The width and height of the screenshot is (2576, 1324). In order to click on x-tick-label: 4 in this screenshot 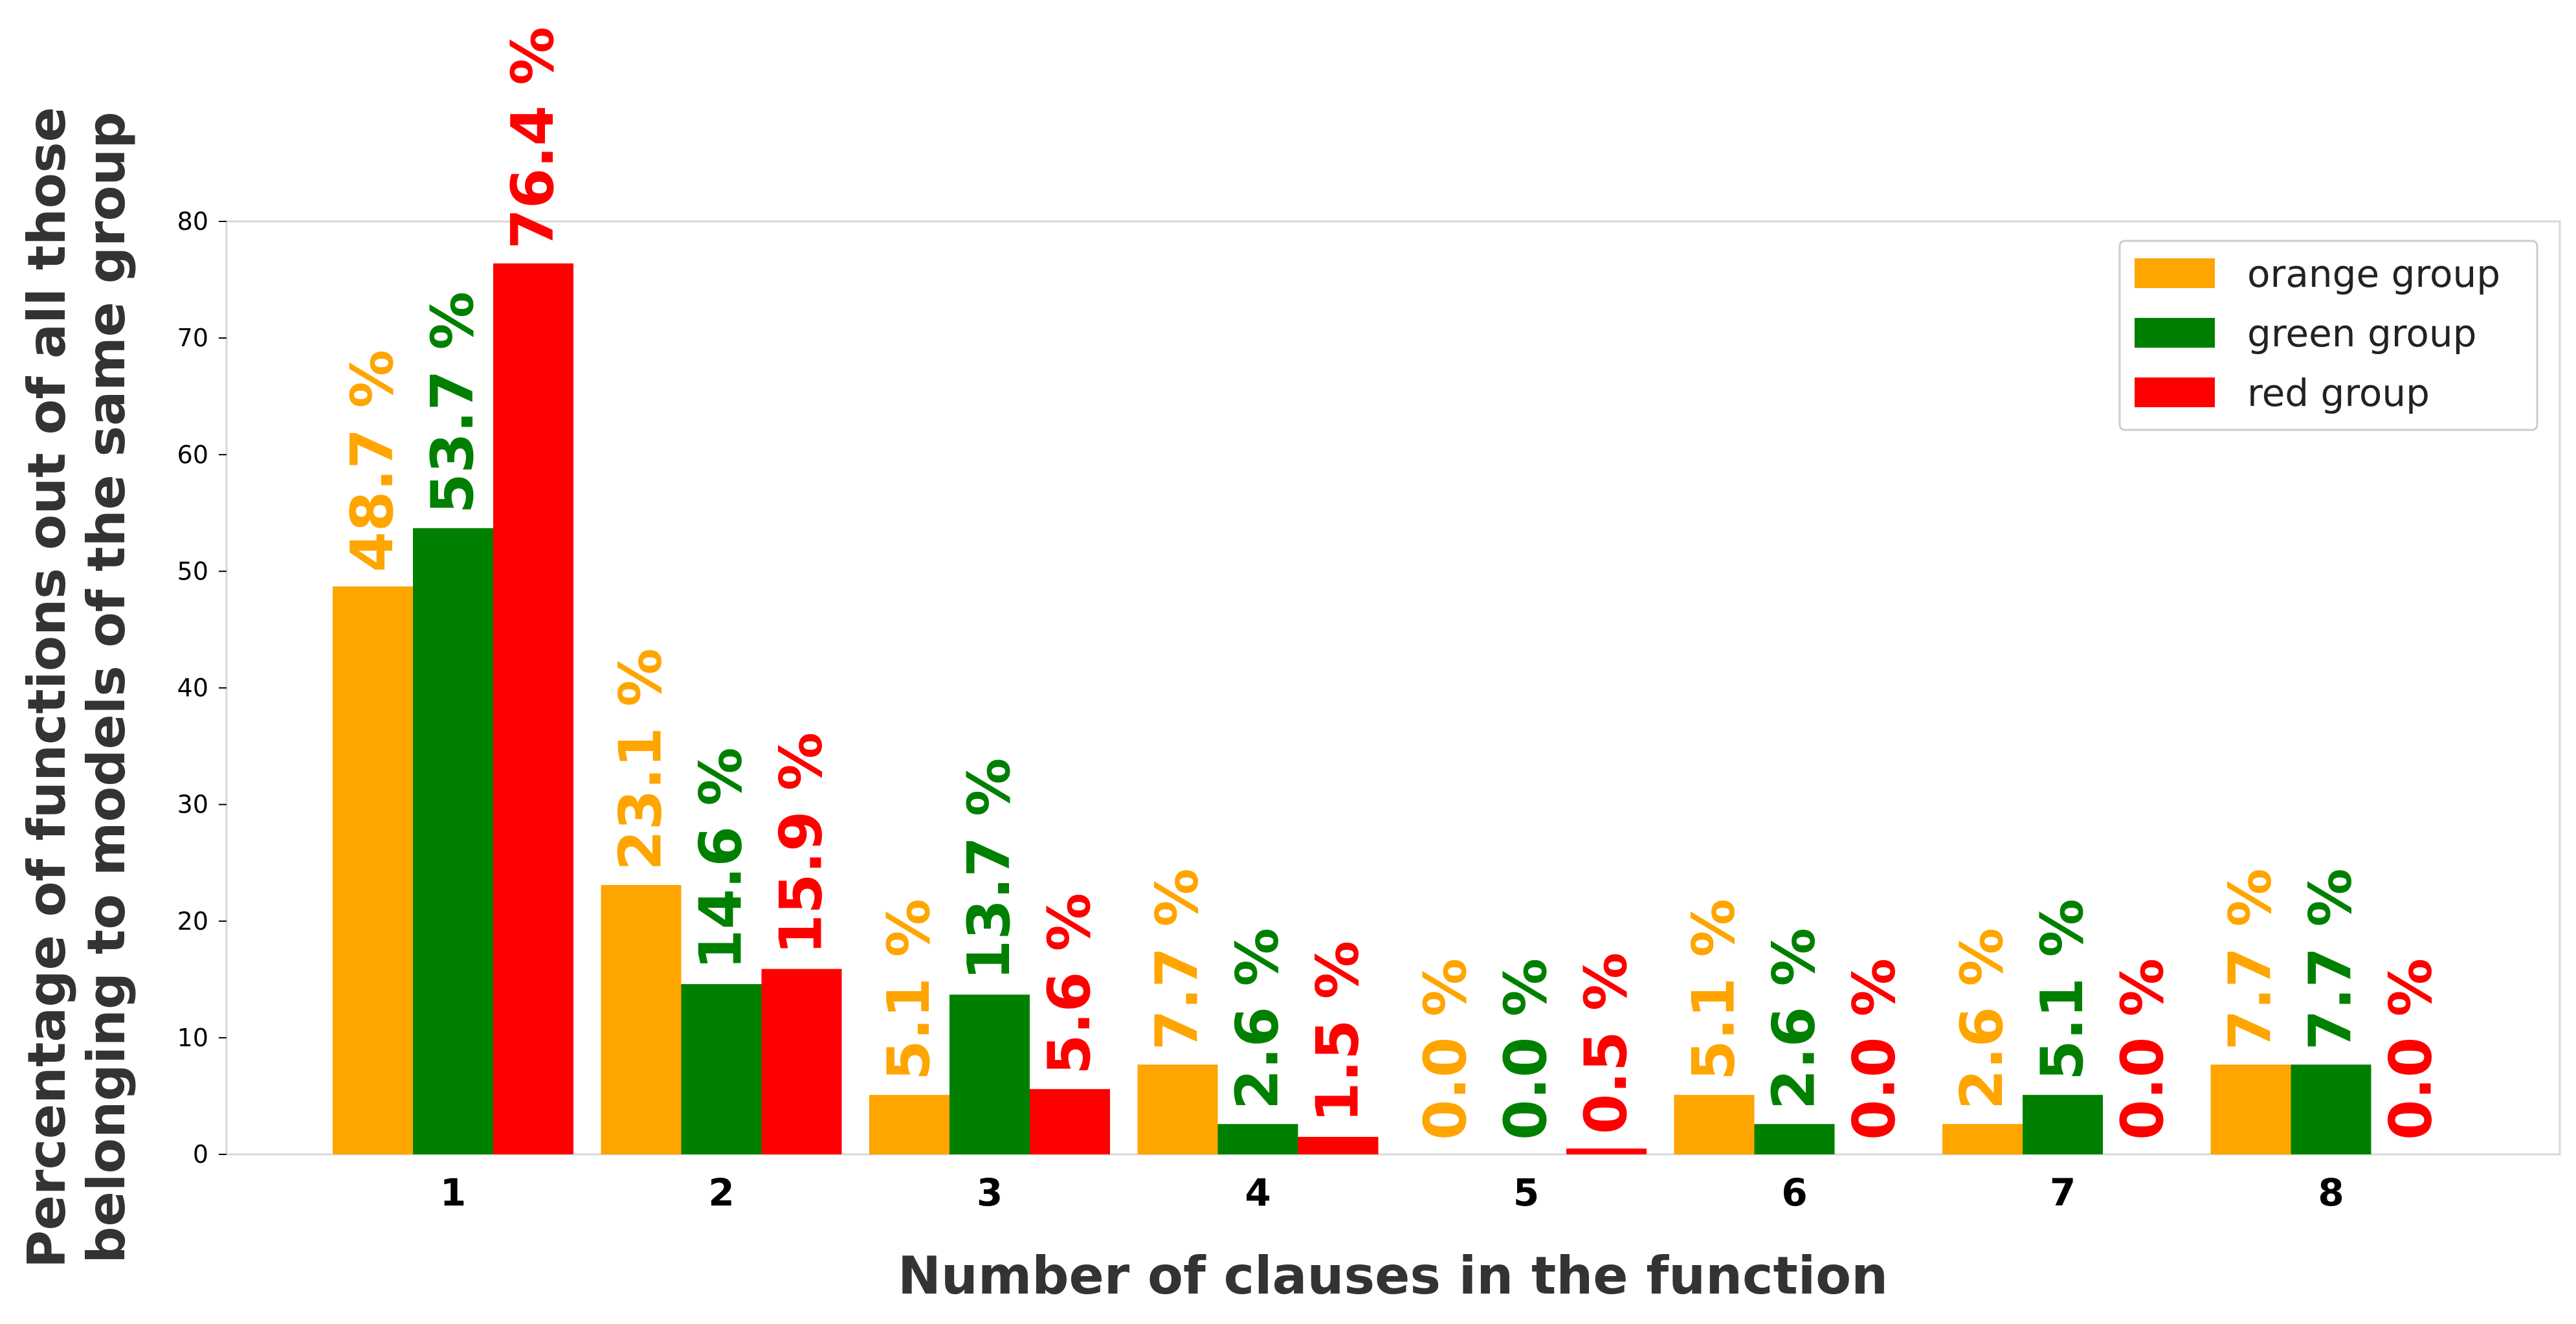, I will do `click(1258, 1193)`.